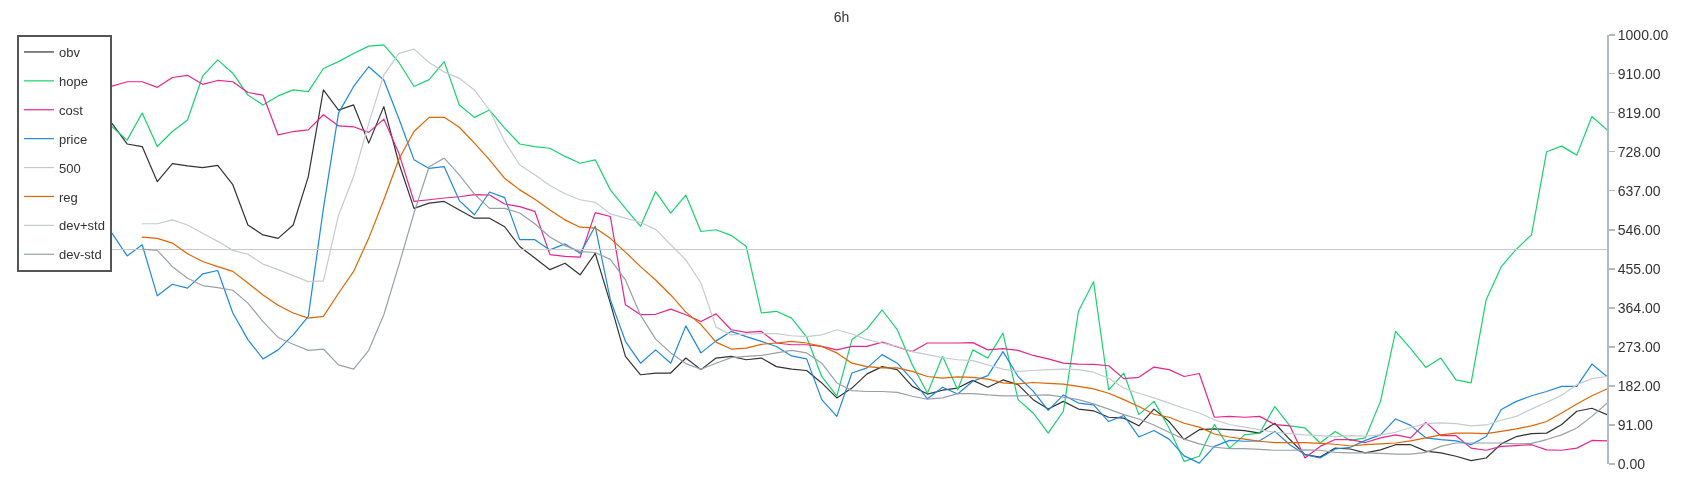  What do you see at coordinates (1643, 34) in the screenshot?
I see `y-tick-label: 1000.00` at bounding box center [1643, 34].